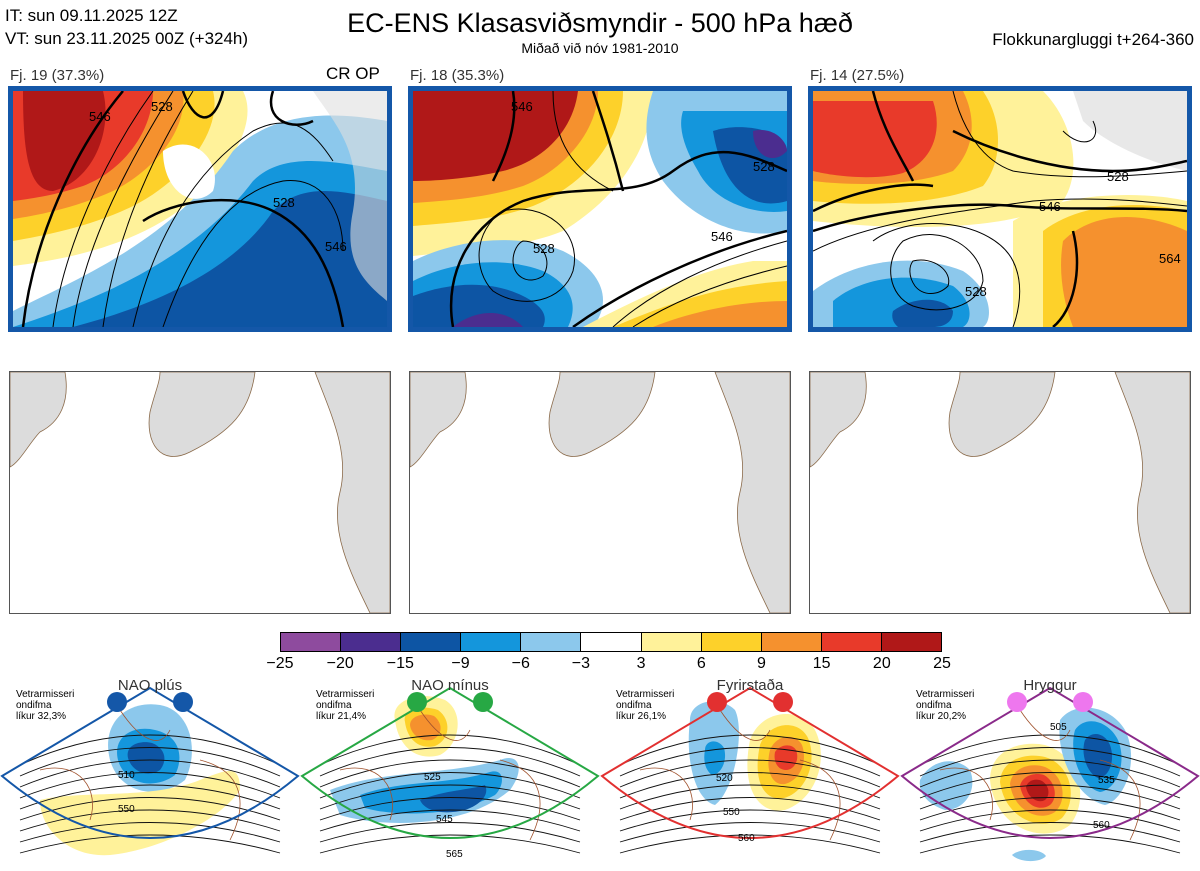 This screenshot has width=1200, height=871. I want to click on cluster-map-2: 528 528 546 546, so click(600, 209).